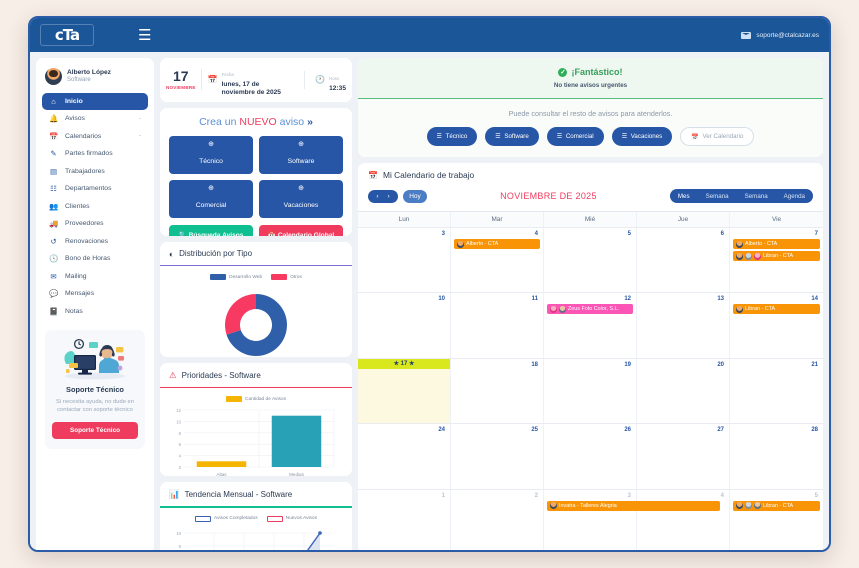  Describe the element at coordinates (794, 196) in the screenshot. I see `calendar-view-agenda: Agenda` at that location.